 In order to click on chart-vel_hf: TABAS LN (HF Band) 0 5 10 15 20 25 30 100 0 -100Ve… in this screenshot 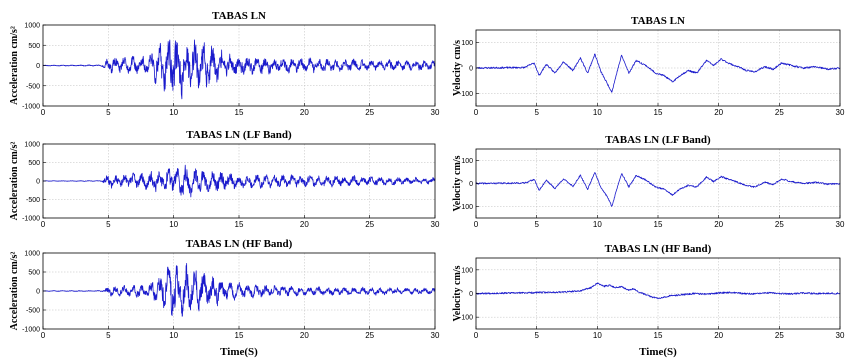, I will do `click(648, 300)`.